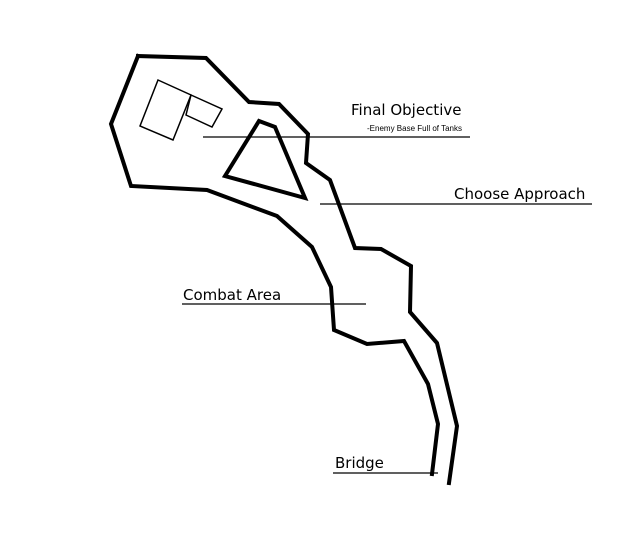 The image size is (632, 540). I want to click on final-objective-label: Final Objective, so click(406, 110).